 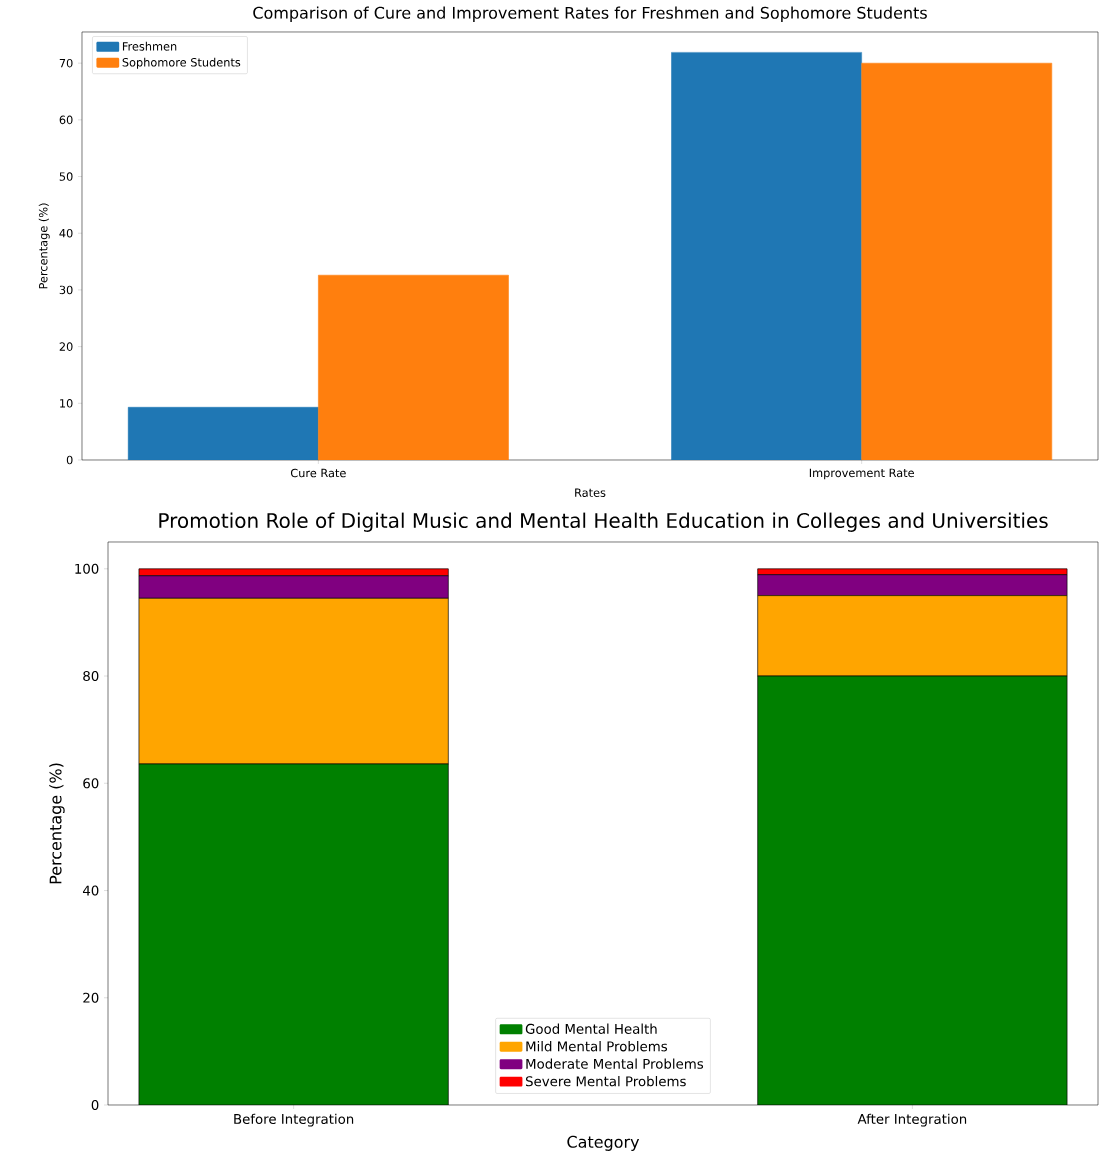 What do you see at coordinates (605, 1081) in the screenshot?
I see `legend-label: Severe Mental Problems` at bounding box center [605, 1081].